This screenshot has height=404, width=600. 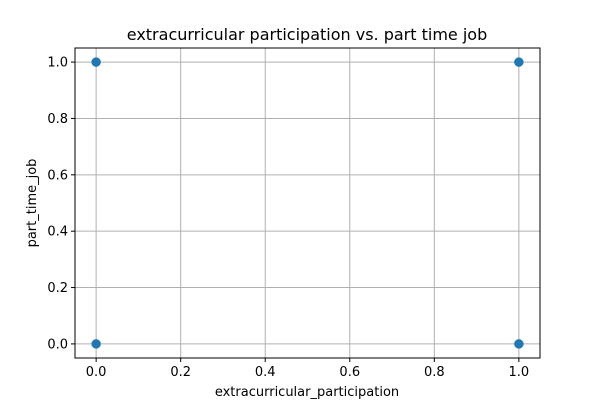 What do you see at coordinates (61, 204) in the screenshot?
I see `y-ticks-layer: 0.0 0.2 0.4 0.6 0.8 1.0` at bounding box center [61, 204].